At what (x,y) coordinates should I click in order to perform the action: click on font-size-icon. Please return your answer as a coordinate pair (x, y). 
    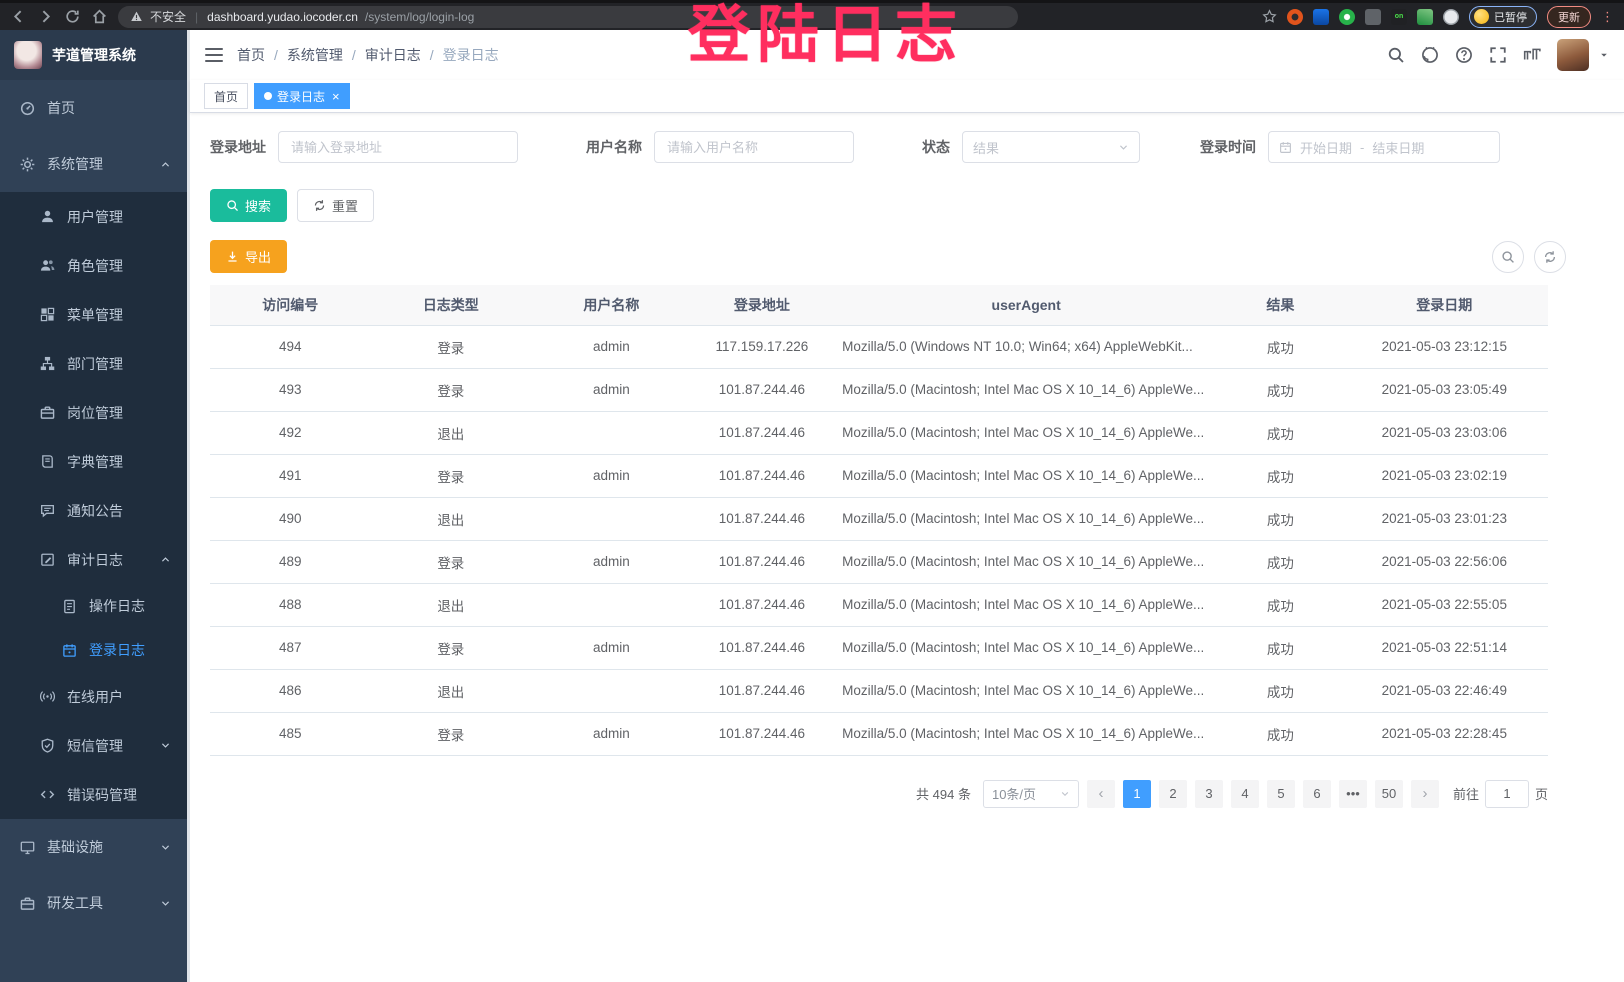
    Looking at the image, I should click on (1532, 55).